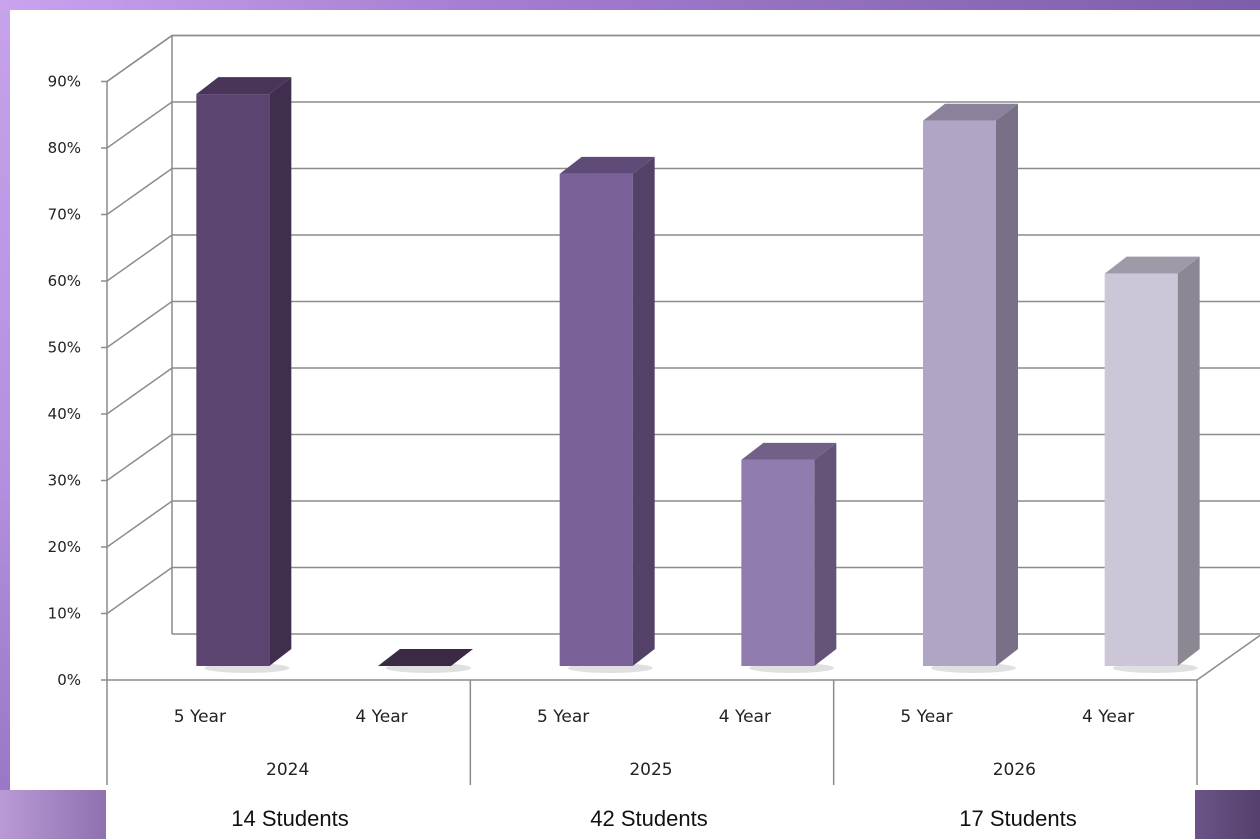 The height and width of the screenshot is (839, 1260). Describe the element at coordinates (64, 348) in the screenshot. I see `y-tick-label: 50%` at that location.